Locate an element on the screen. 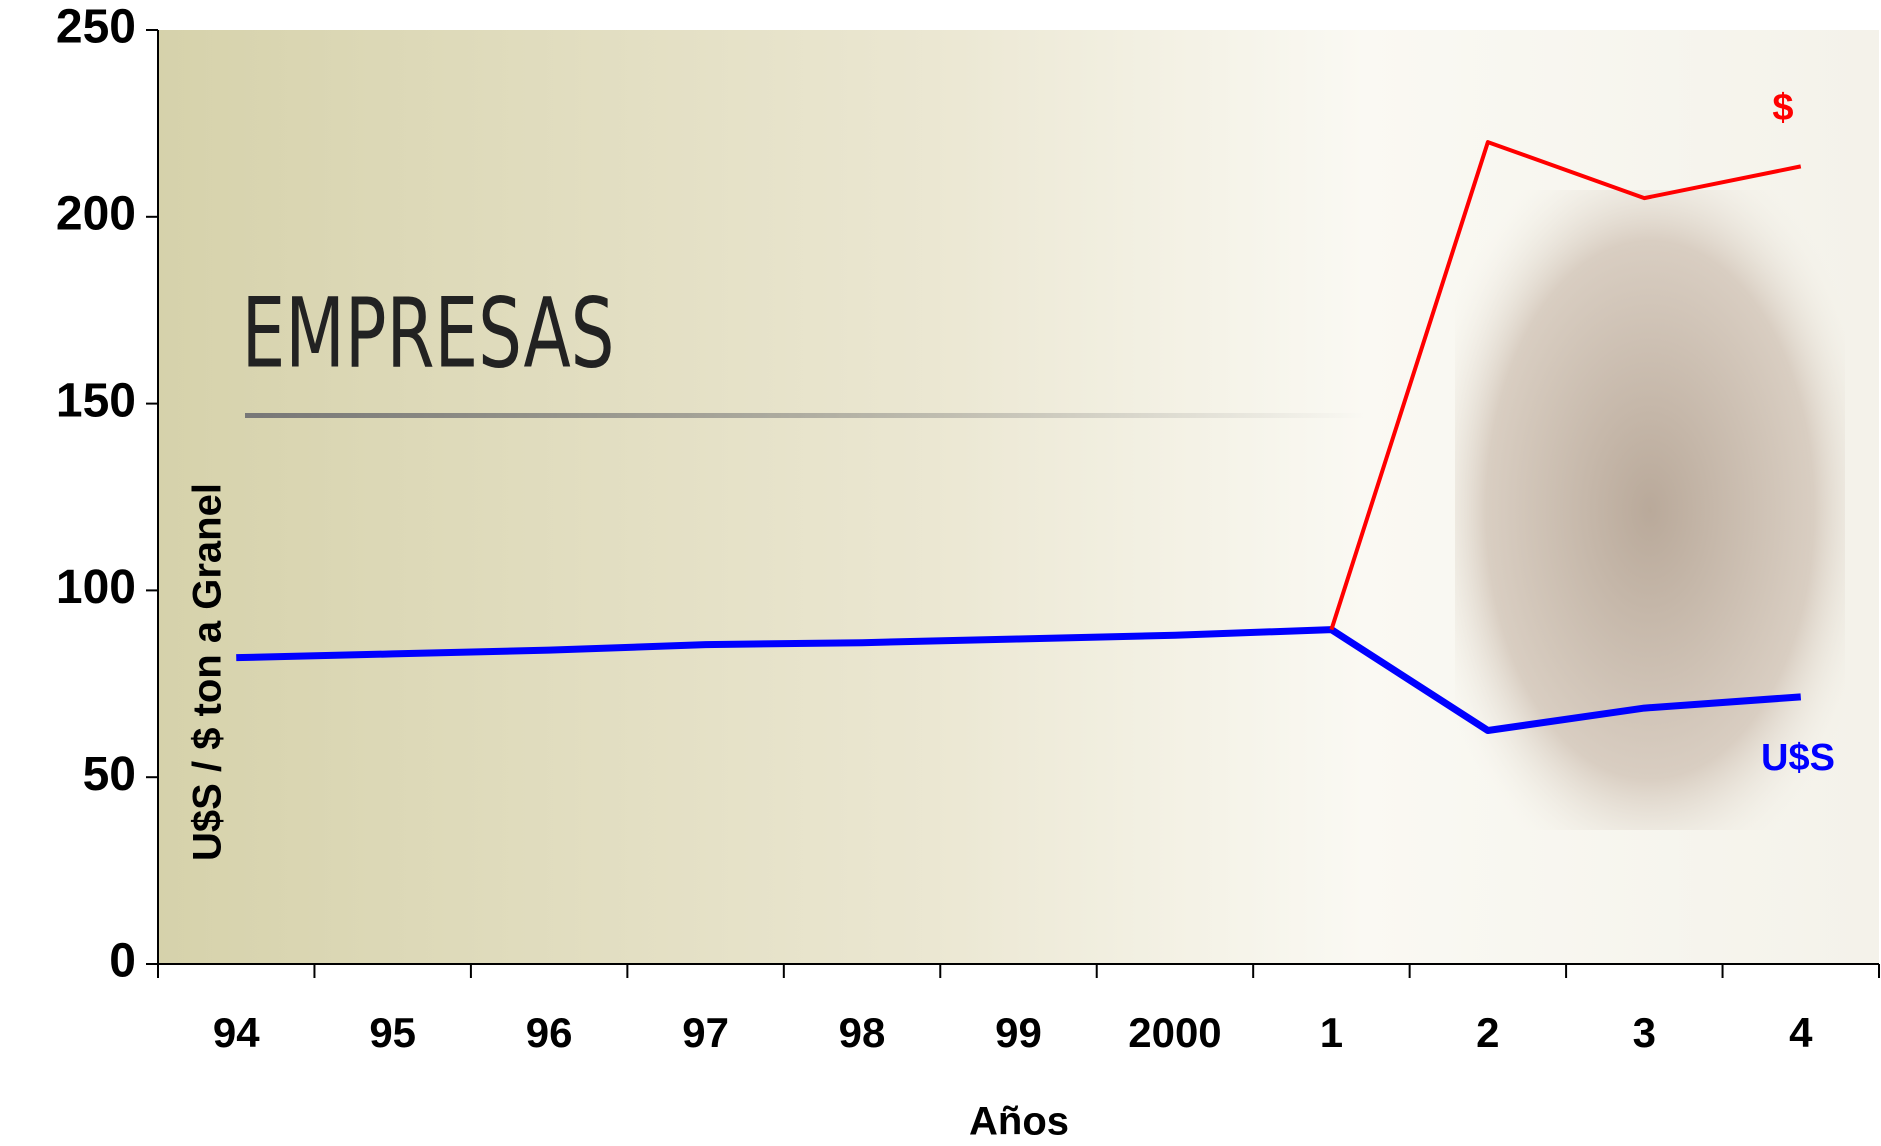  x-tick-label: 1 is located at coordinates (1331, 1032).